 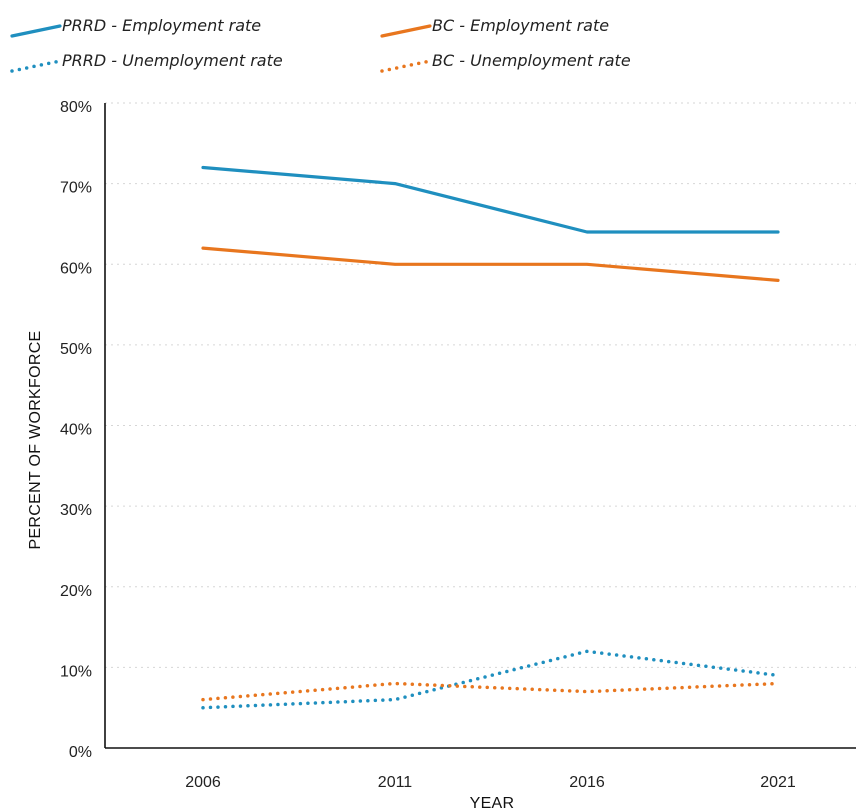 I want to click on legend-label: PRRD - Unemployment rate, so click(x=172, y=60).